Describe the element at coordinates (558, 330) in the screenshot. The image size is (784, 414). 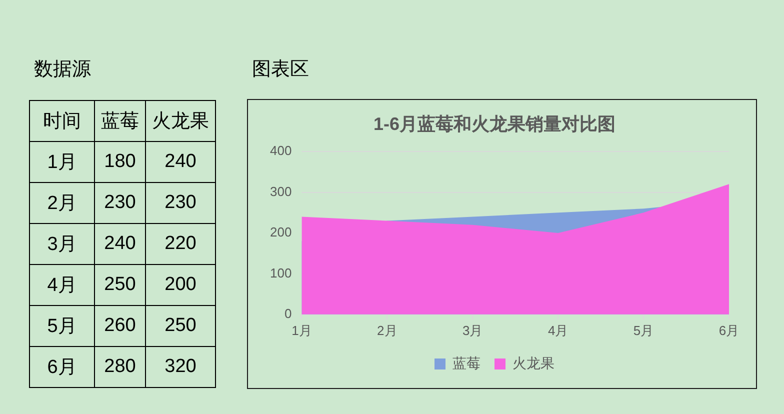
I see `x-tick-label: 4月` at that location.